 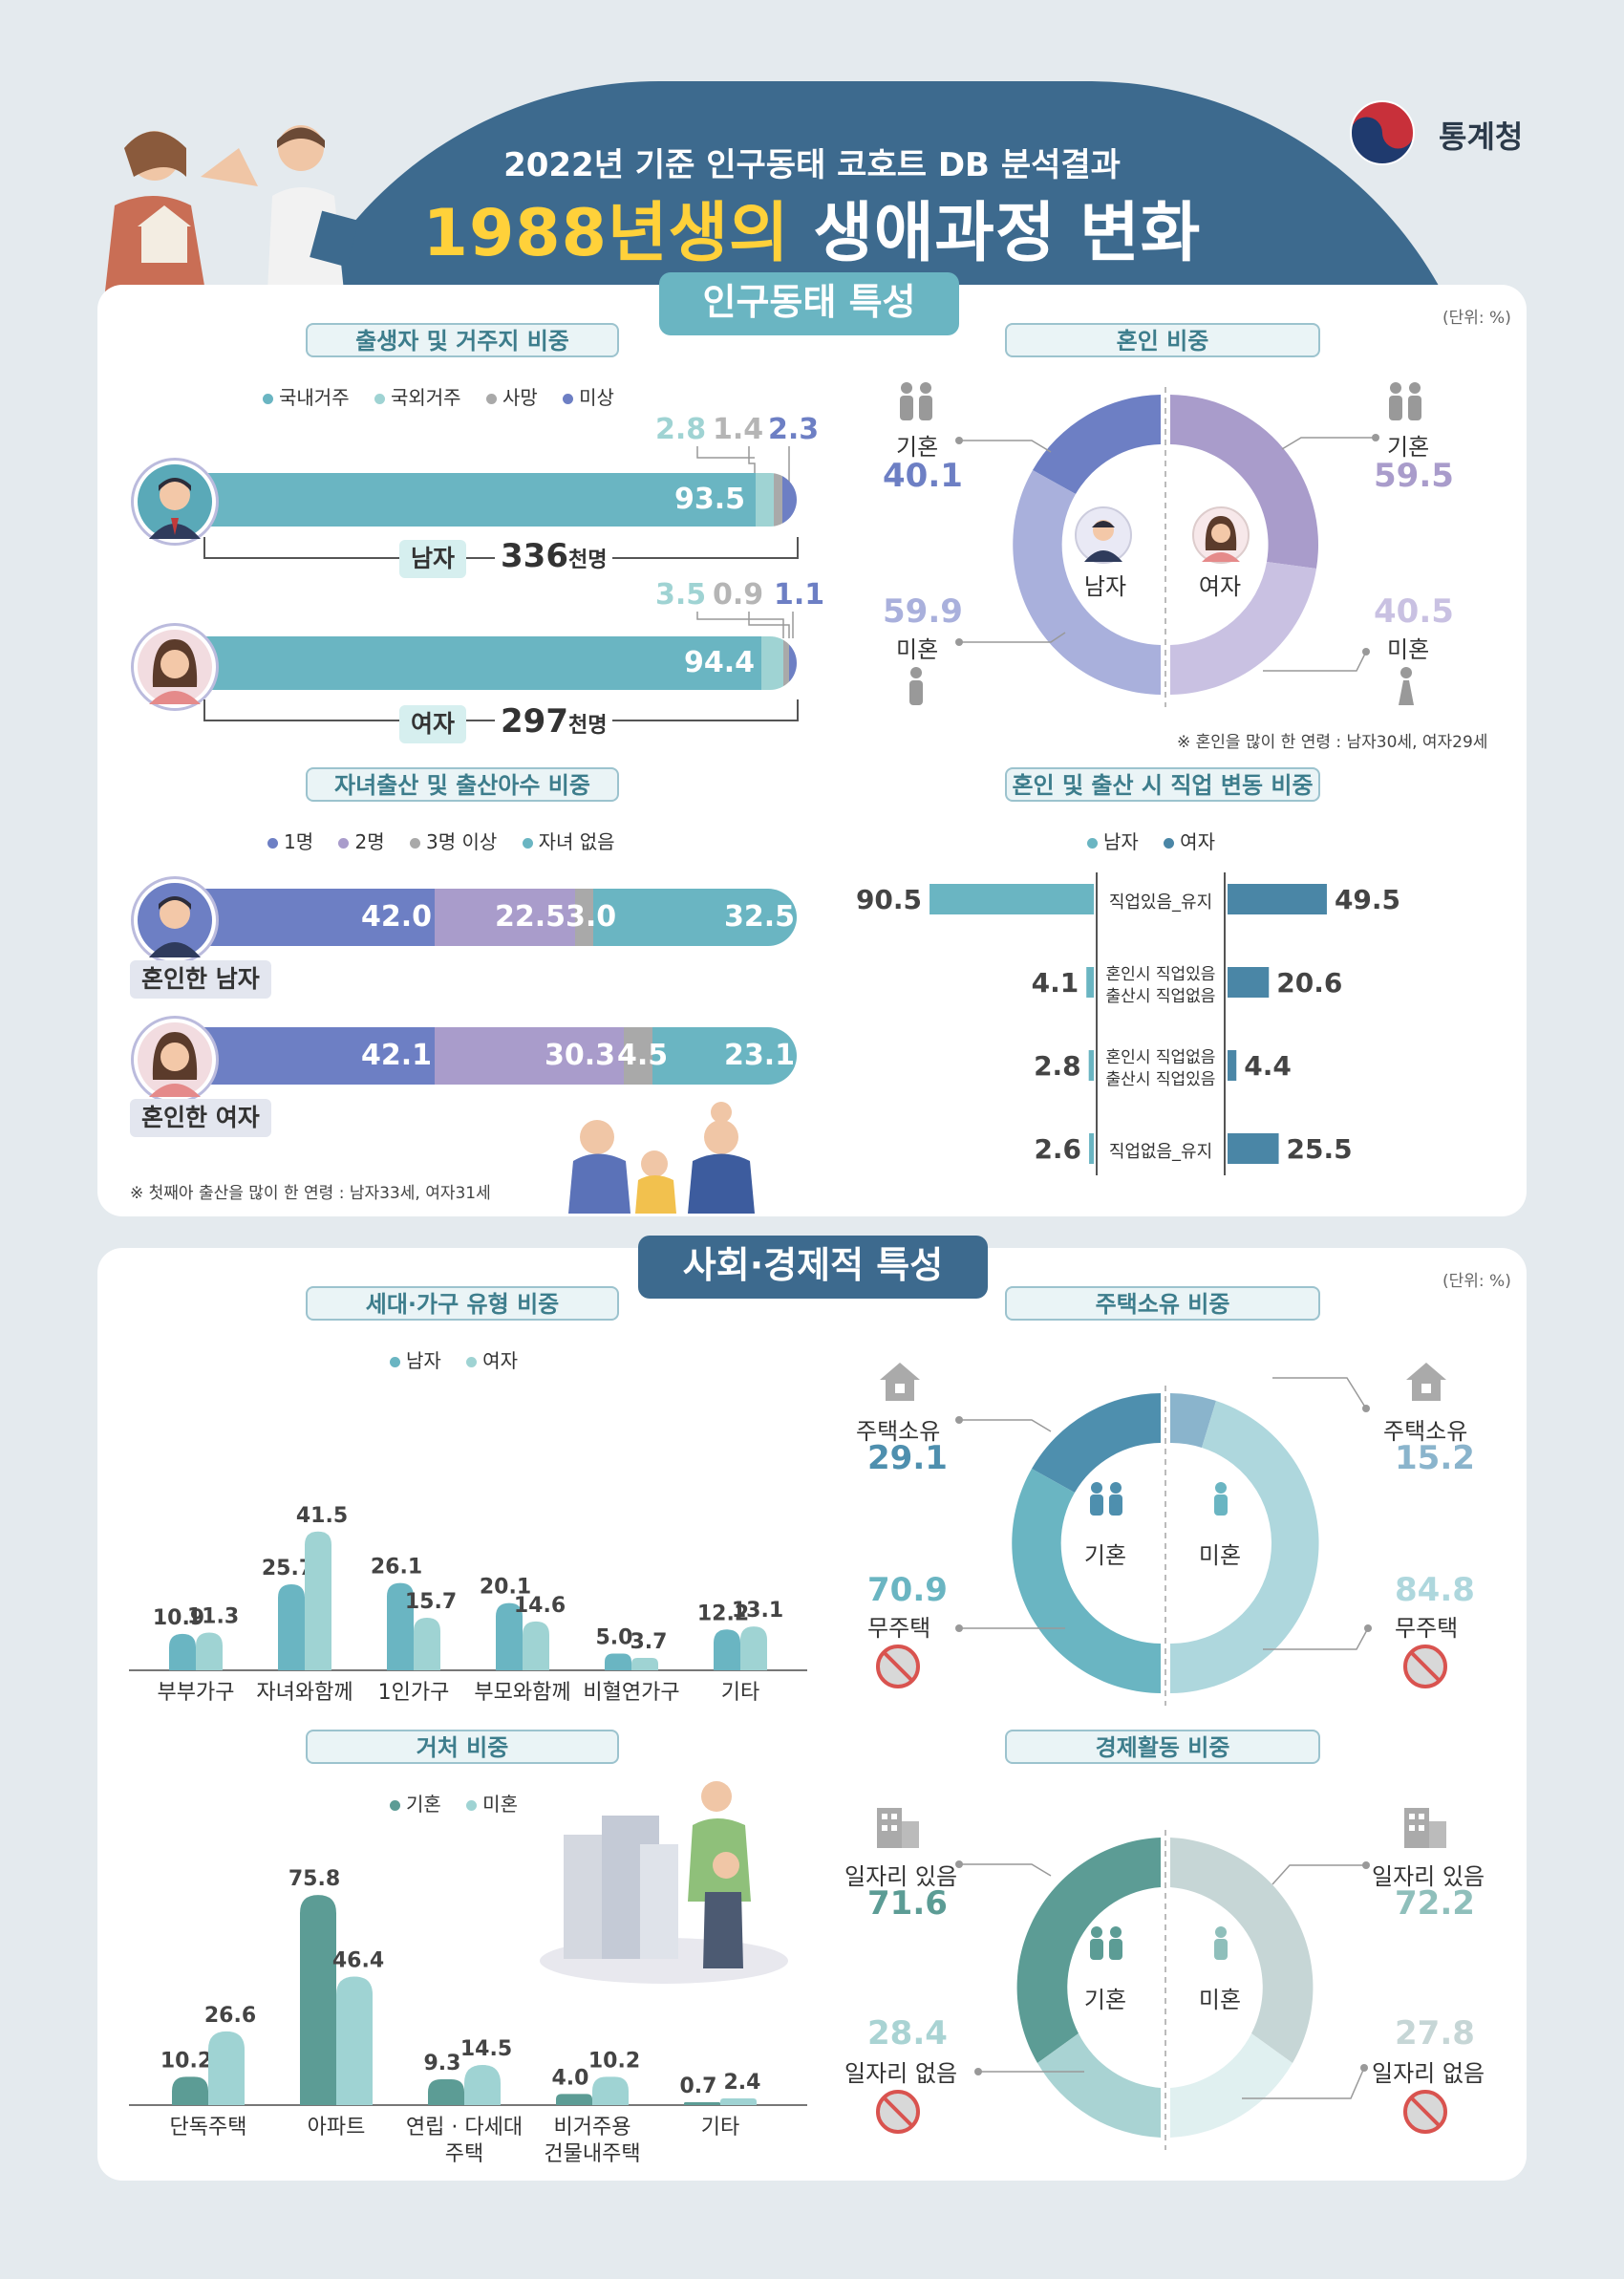 What do you see at coordinates (614, 2061) in the screenshot?
I see `bar-value: 10.2` at bounding box center [614, 2061].